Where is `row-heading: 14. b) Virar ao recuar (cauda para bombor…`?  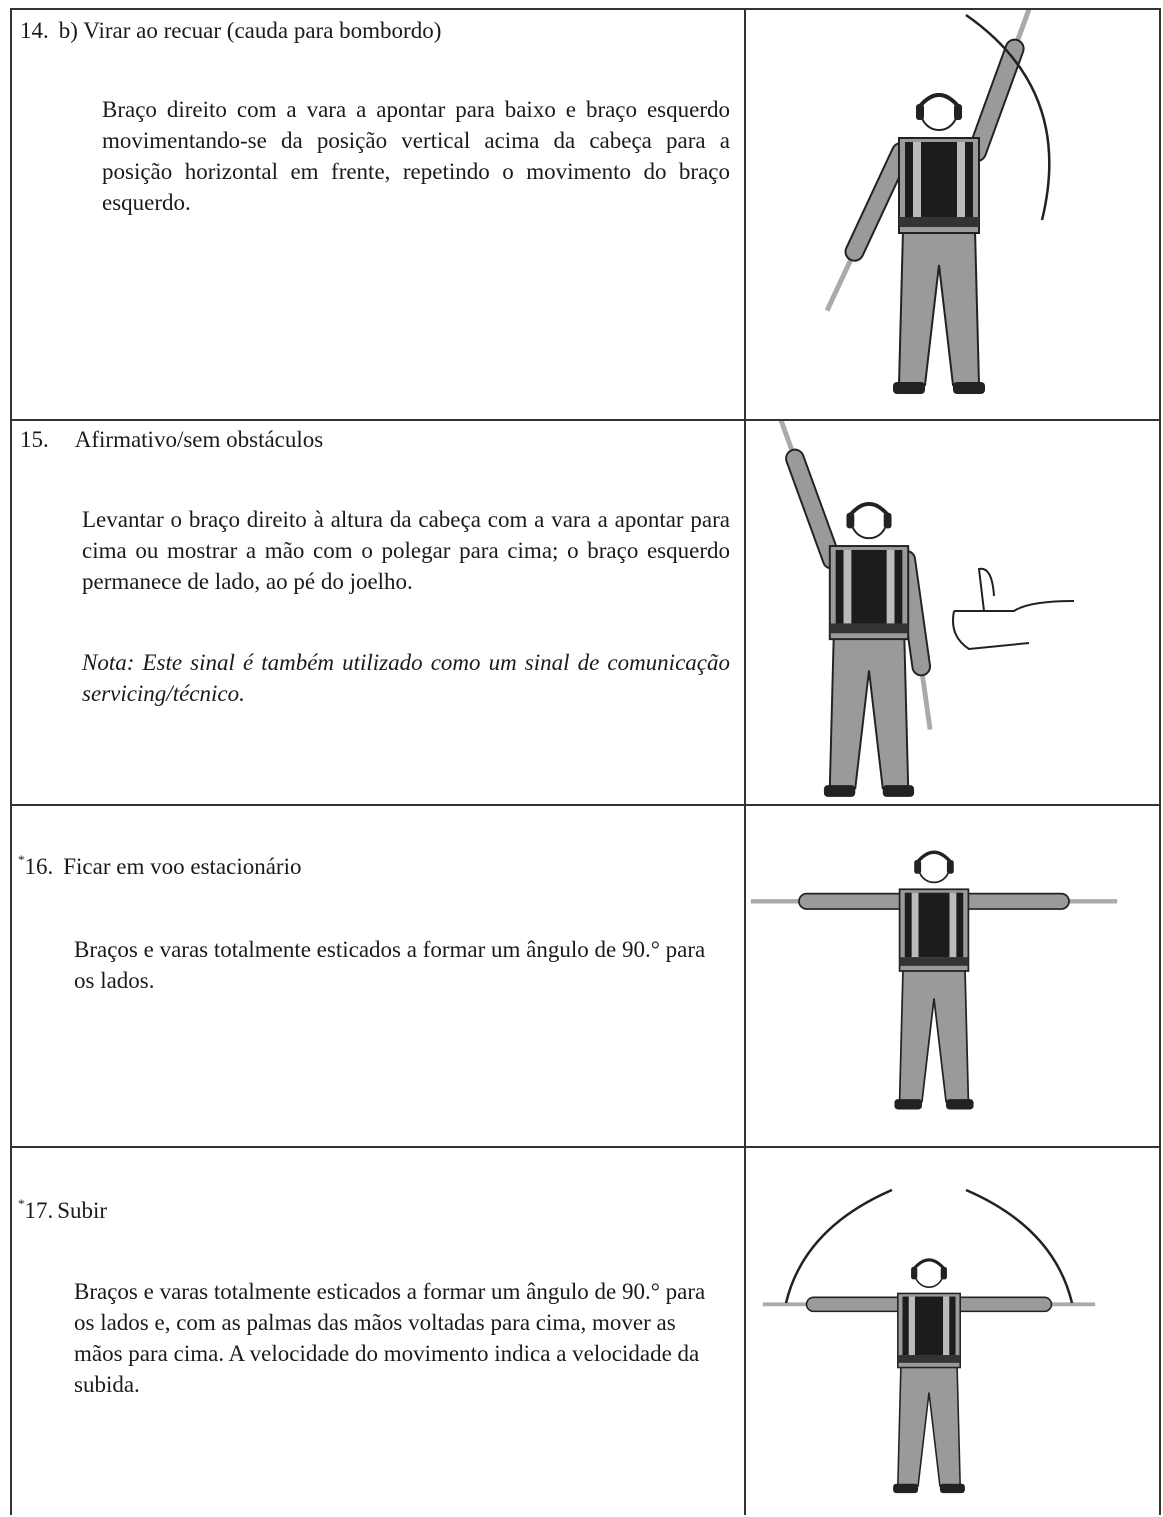 row-heading: 14. b) Virar ao recuar (cauda para bombor… is located at coordinates (230, 31).